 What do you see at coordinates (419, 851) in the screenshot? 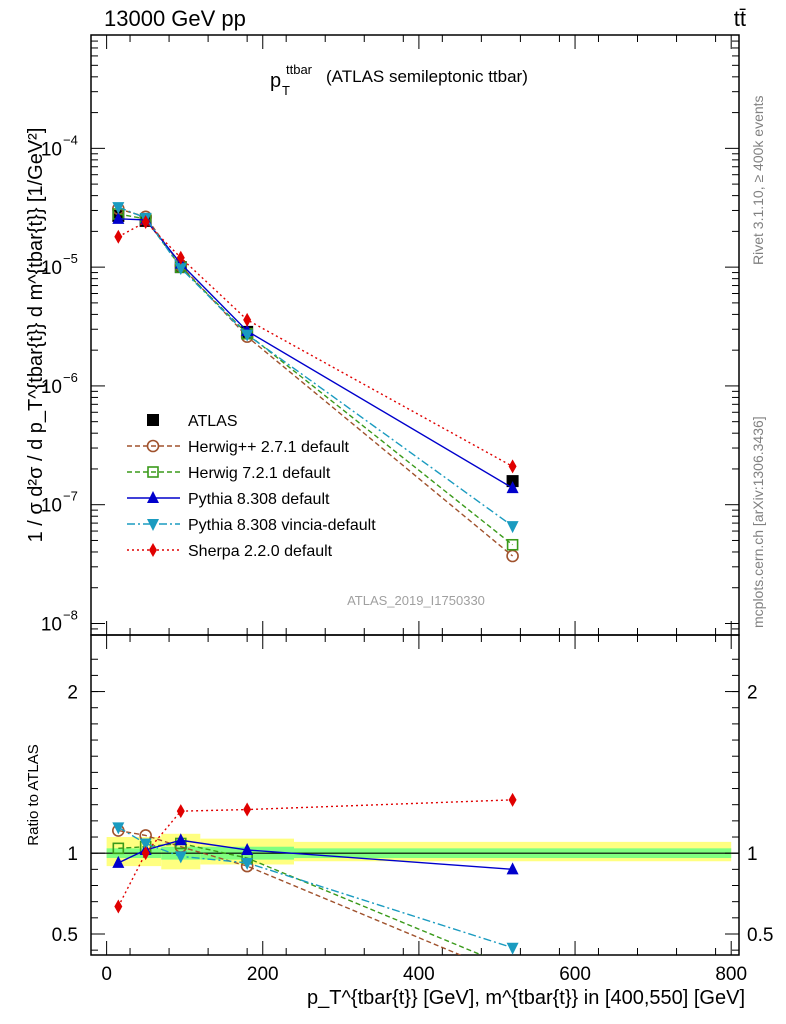
I see `uncertainty-bands` at bounding box center [419, 851].